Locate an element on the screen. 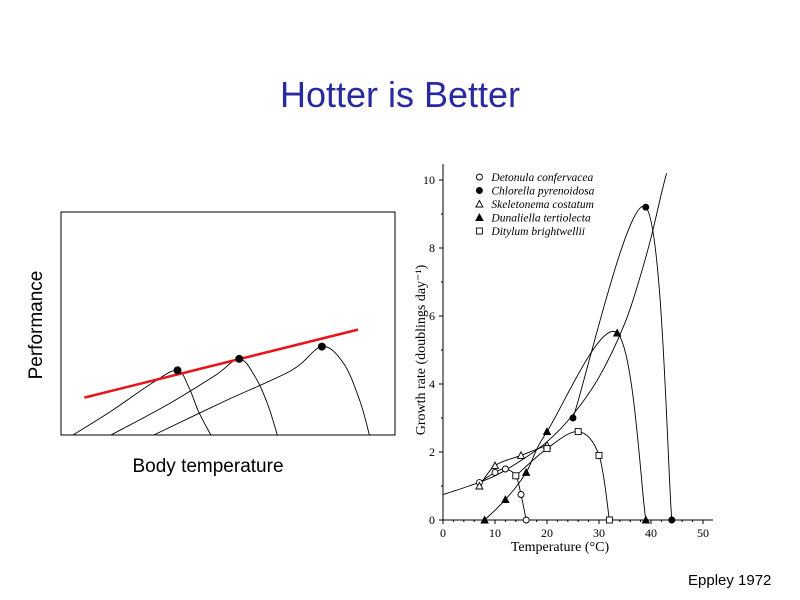  performance-optima is located at coordinates (249, 358).